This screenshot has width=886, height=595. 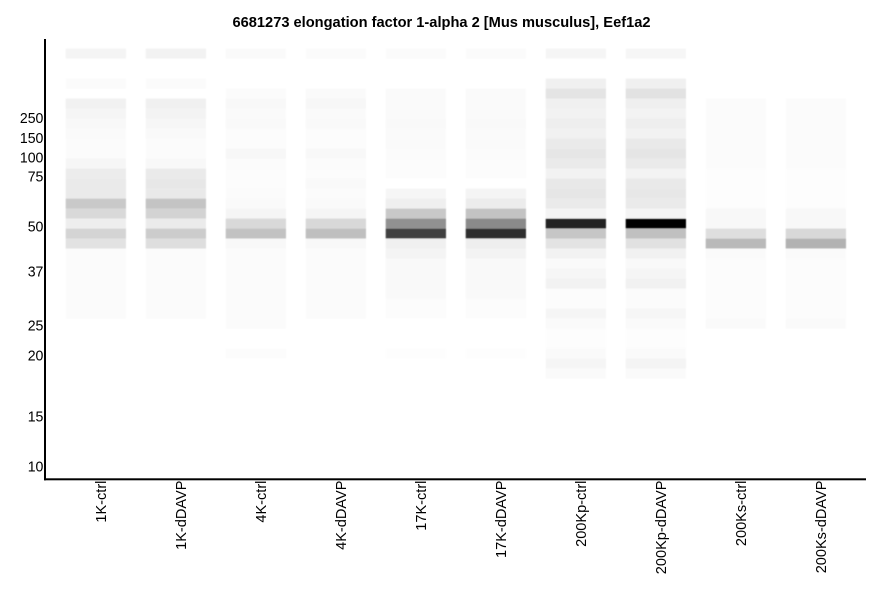 What do you see at coordinates (101, 502) in the screenshot?
I see `svg-text: 1K-ctrl` at bounding box center [101, 502].